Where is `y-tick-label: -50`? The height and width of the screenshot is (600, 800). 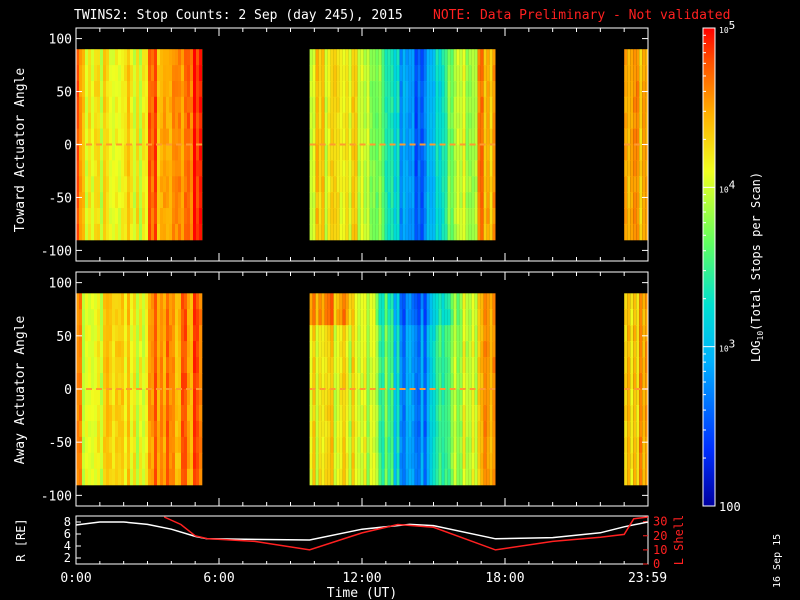
y-tick-label: -50 is located at coordinates (60, 443).